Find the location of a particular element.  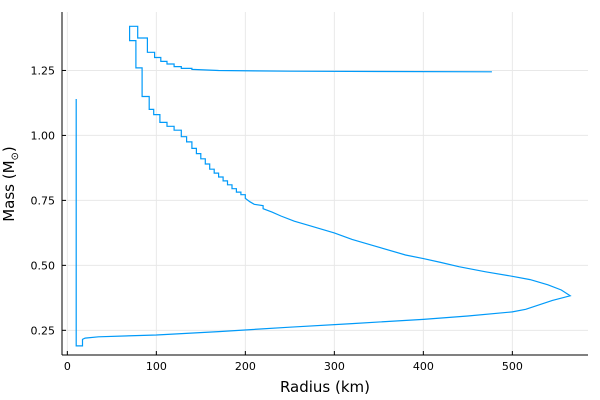

y-axis-title-symbol: ⊙ is located at coordinates (15, 156).